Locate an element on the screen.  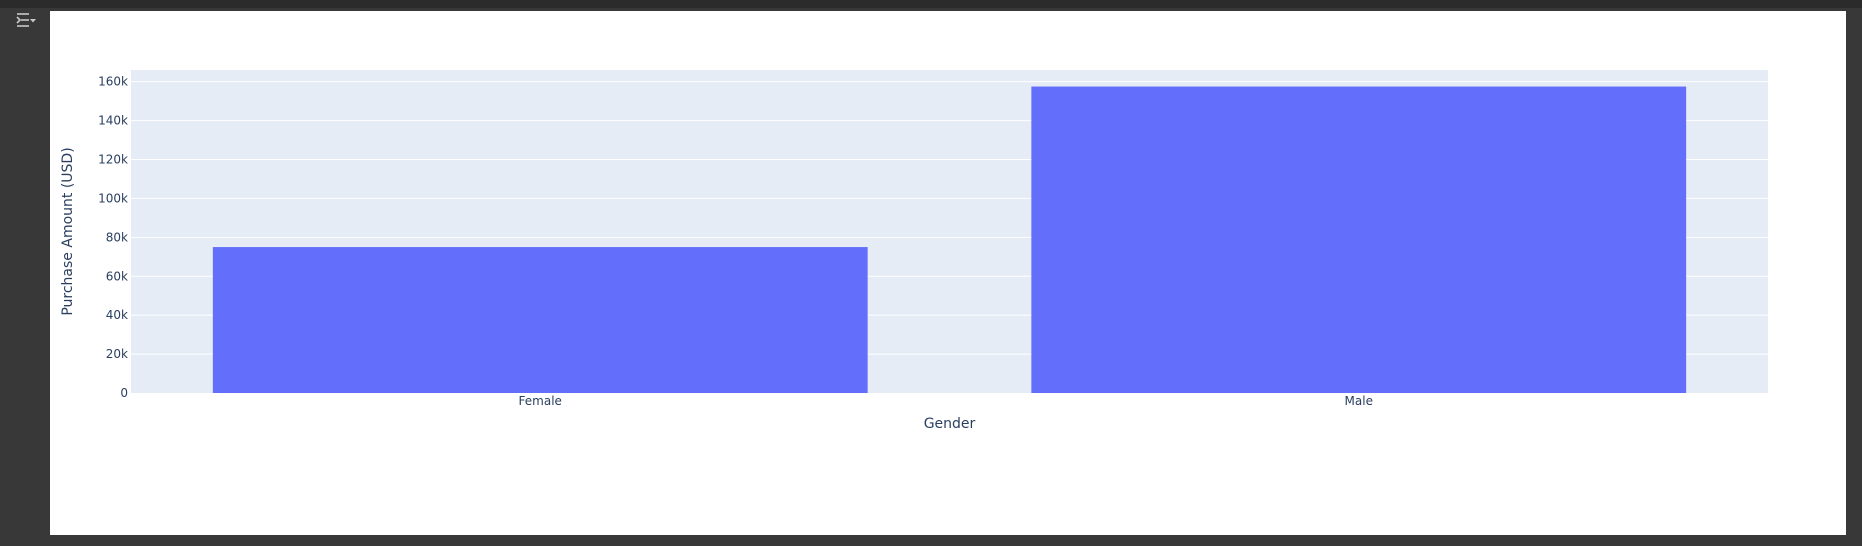
y-tick-label: 140k is located at coordinates (113, 121).